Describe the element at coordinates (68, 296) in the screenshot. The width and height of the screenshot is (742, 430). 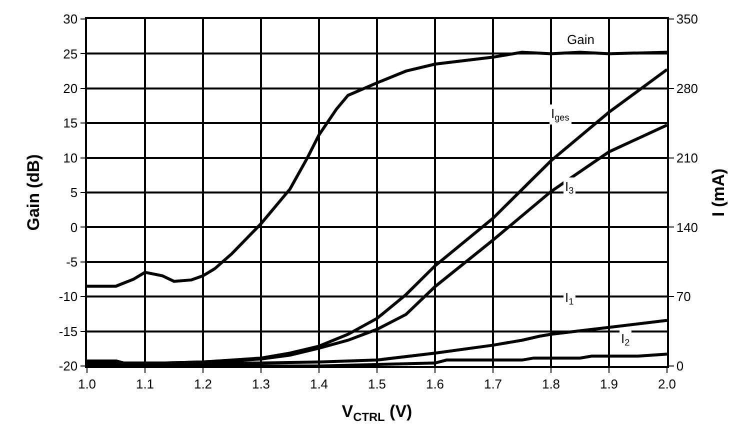
I see `y-tick-label: -10` at that location.